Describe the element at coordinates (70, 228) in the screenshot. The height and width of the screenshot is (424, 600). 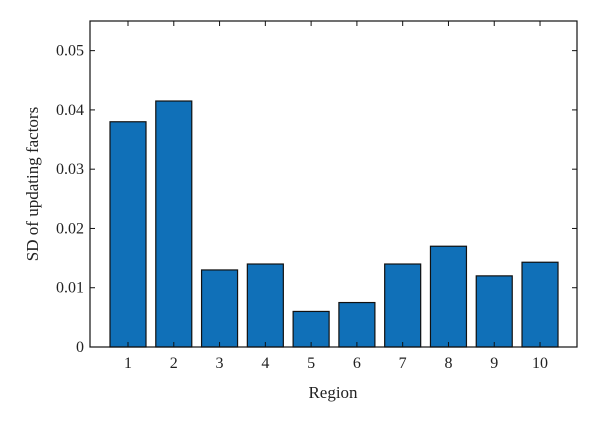
I see `y-tick-label: 0.02` at that location.